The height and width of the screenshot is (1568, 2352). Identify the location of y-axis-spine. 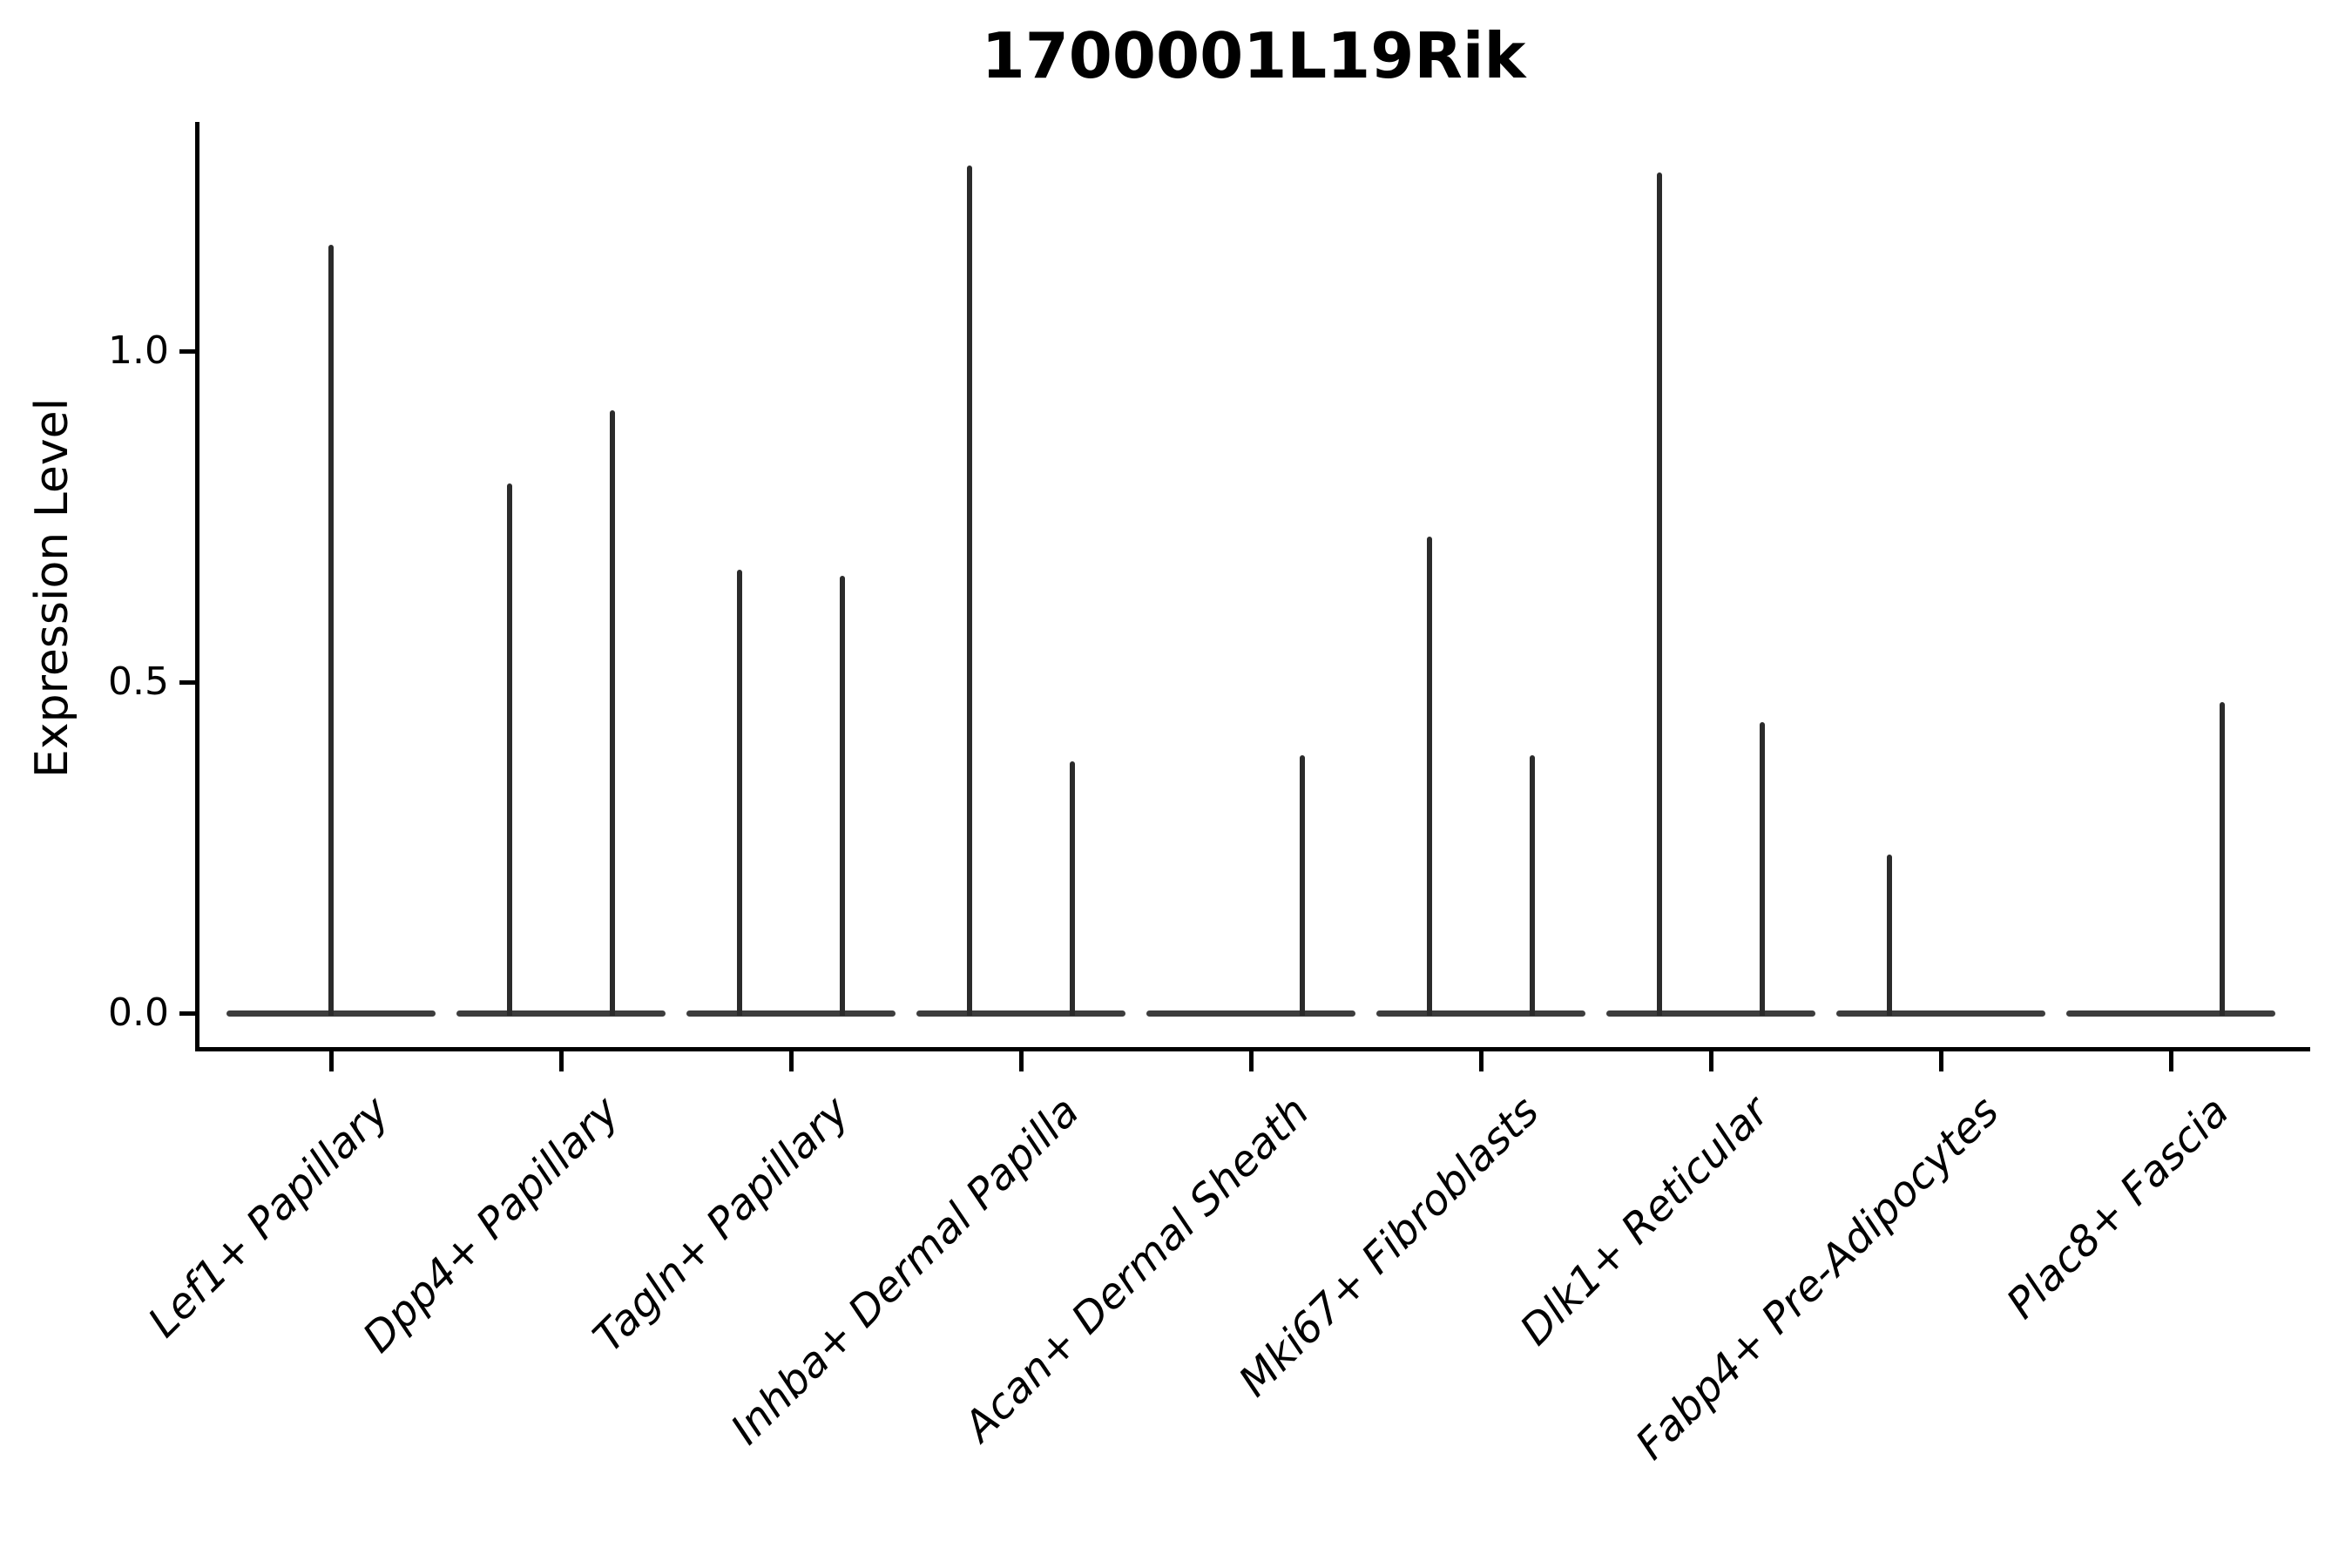
(197, 586).